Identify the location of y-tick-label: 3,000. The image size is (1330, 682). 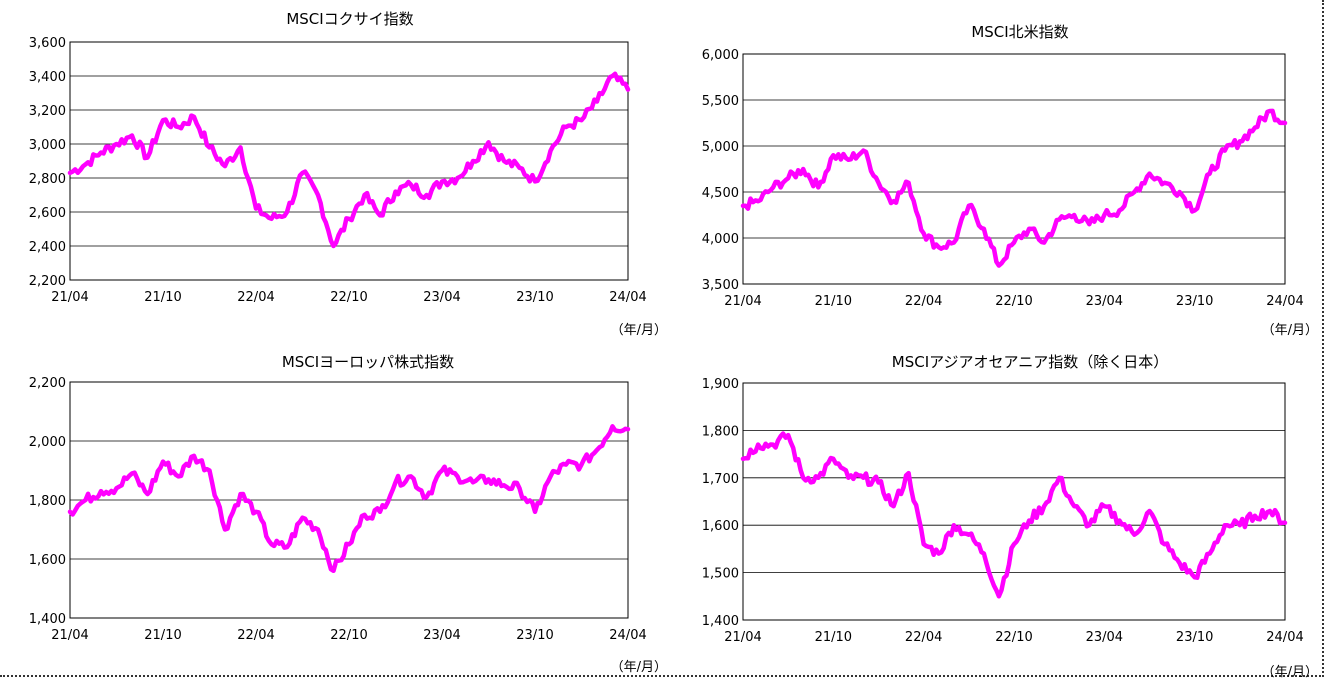
(47, 145).